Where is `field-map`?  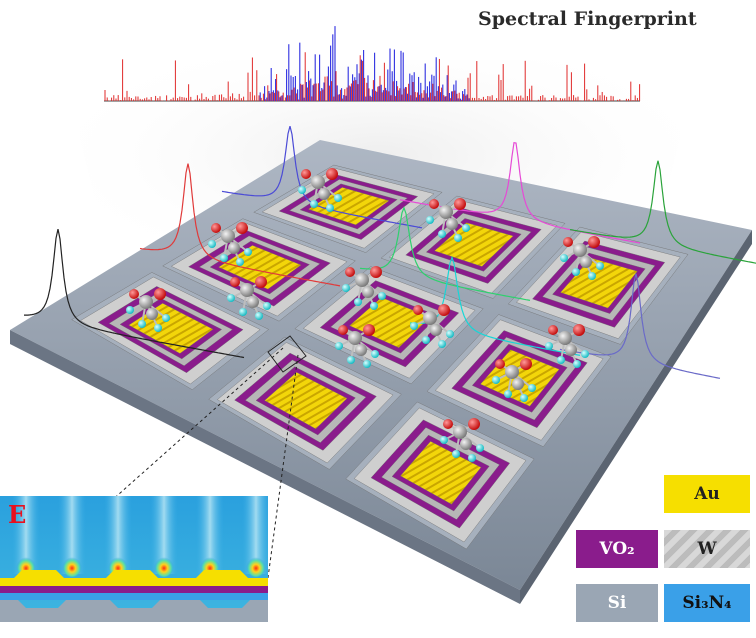
field-map is located at coordinates (134, 559).